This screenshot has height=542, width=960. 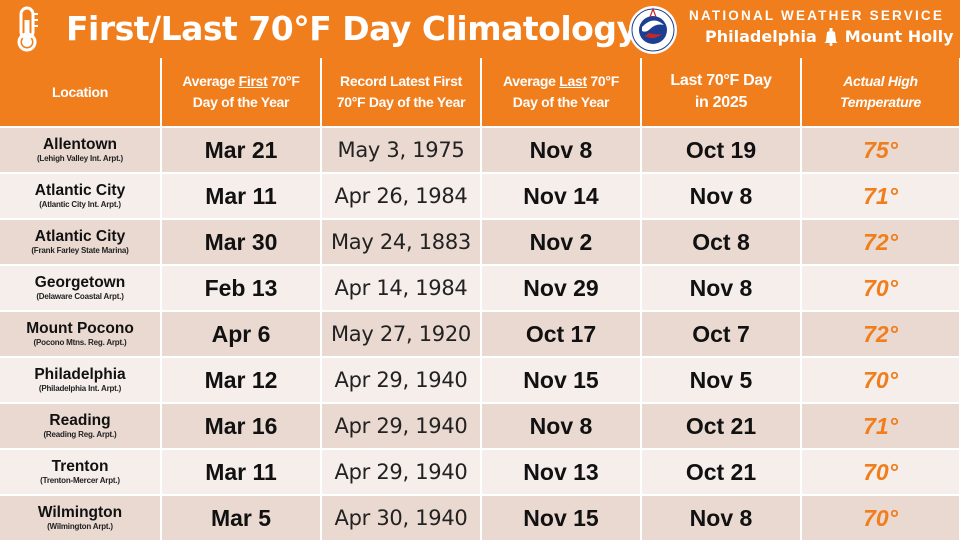 What do you see at coordinates (80, 158) in the screenshot?
I see `station-name: (Lehigh Valley Int. Arpt.)` at bounding box center [80, 158].